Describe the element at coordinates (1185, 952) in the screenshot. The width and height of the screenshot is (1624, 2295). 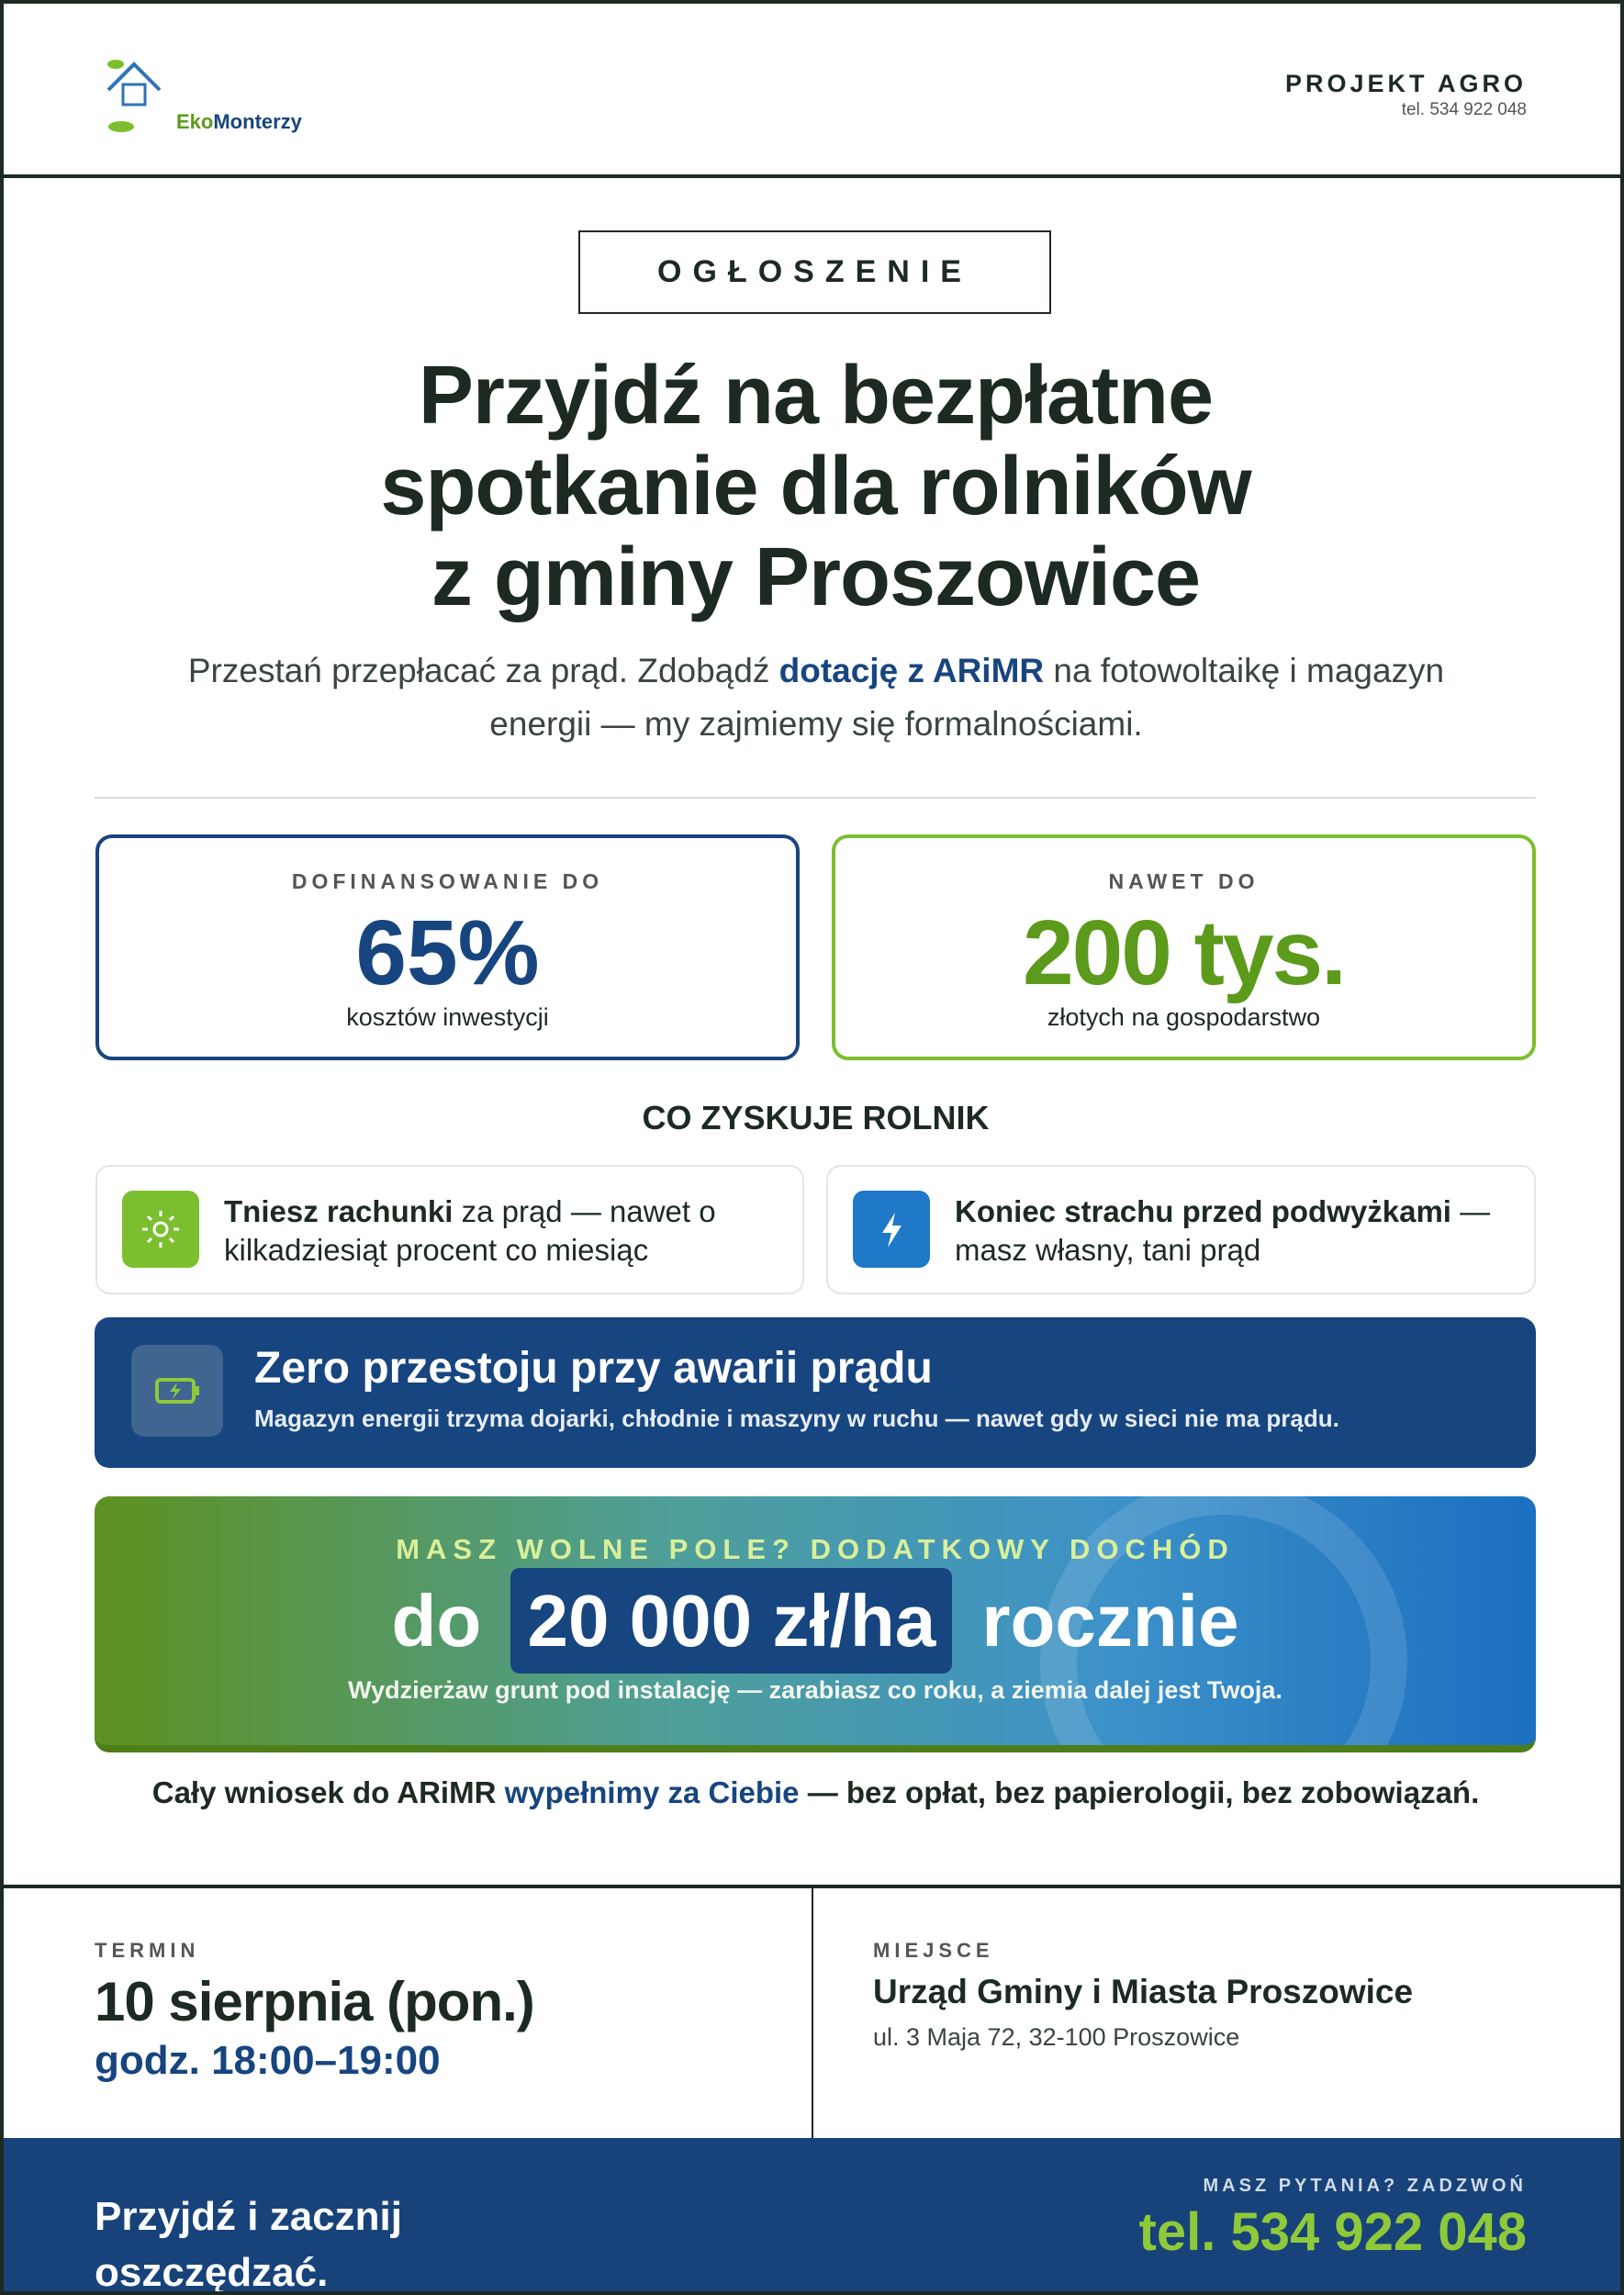
I see `stat-value: 200 tys.` at that location.